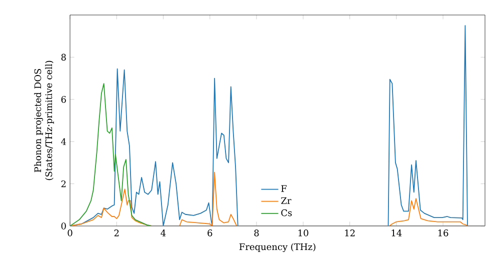  I want to click on x-tick-label: 12, so click(350, 233).